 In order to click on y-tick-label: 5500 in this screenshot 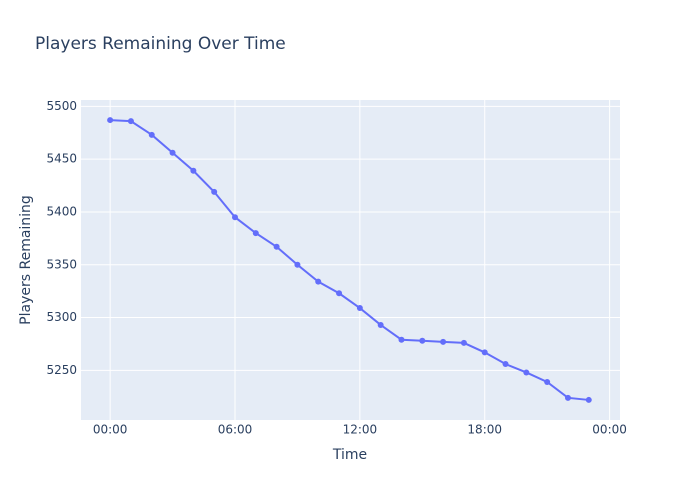, I will do `click(61, 106)`.